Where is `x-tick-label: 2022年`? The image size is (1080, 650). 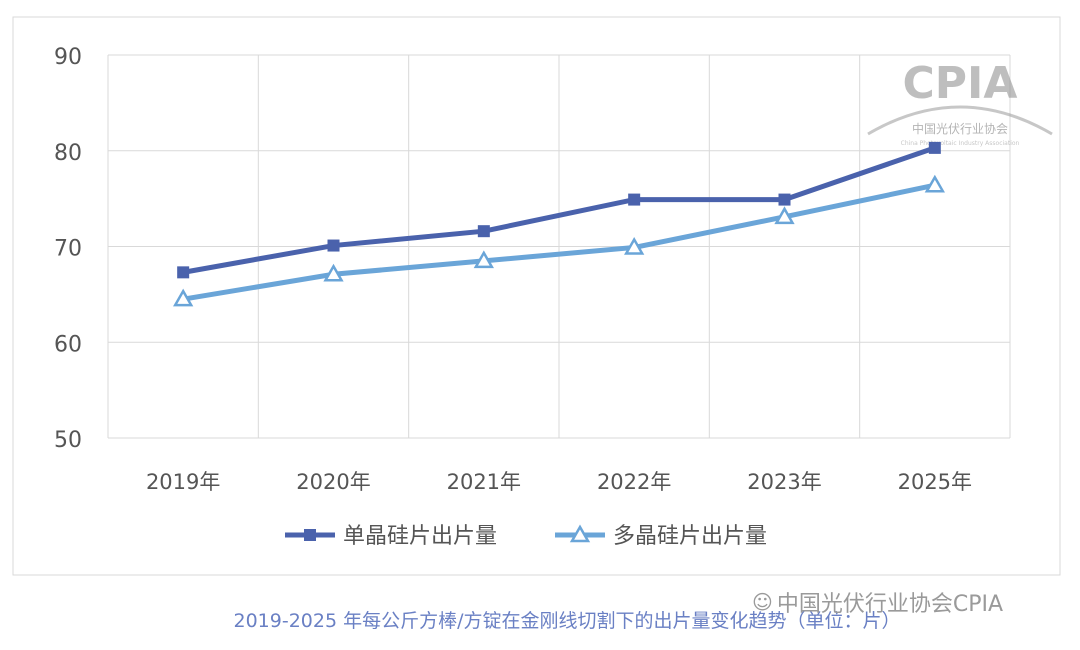
x-tick-label: 2022年 is located at coordinates (634, 482).